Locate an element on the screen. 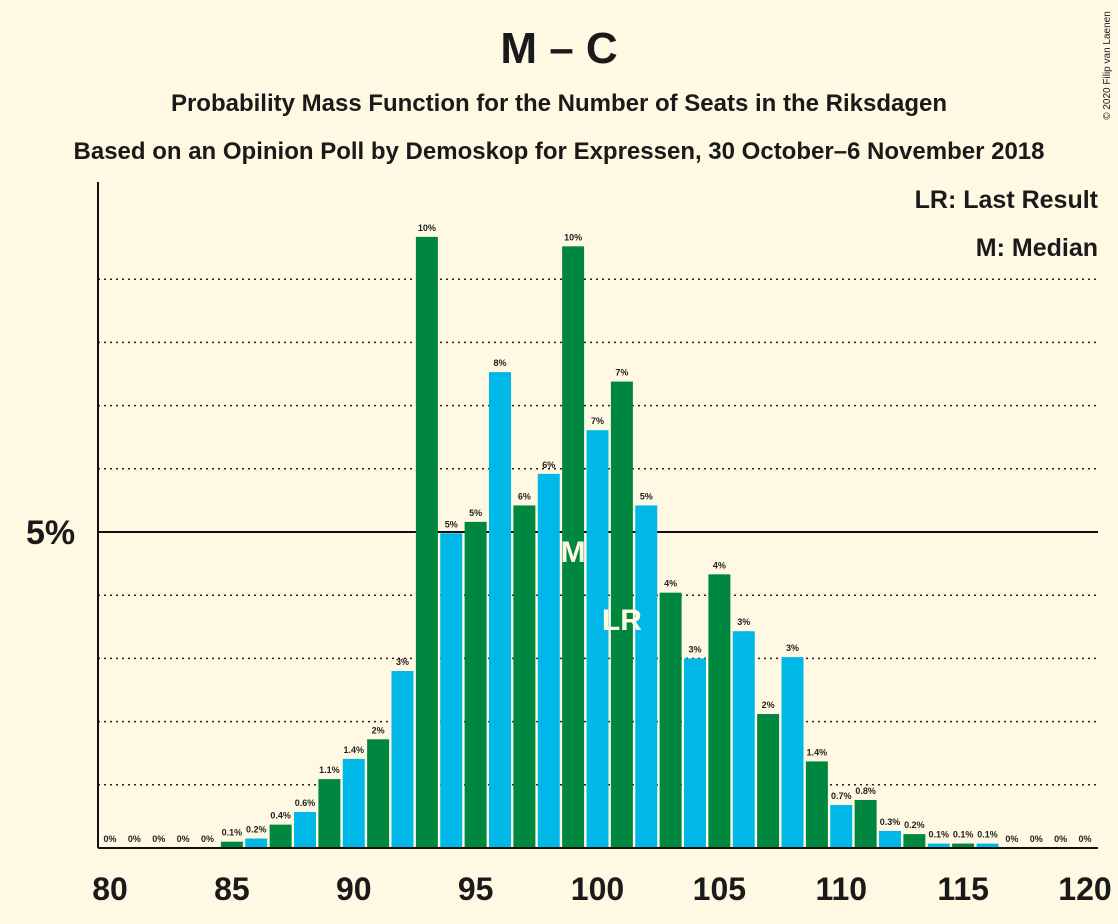  bar-label-94: 5% is located at coordinates (451, 524).